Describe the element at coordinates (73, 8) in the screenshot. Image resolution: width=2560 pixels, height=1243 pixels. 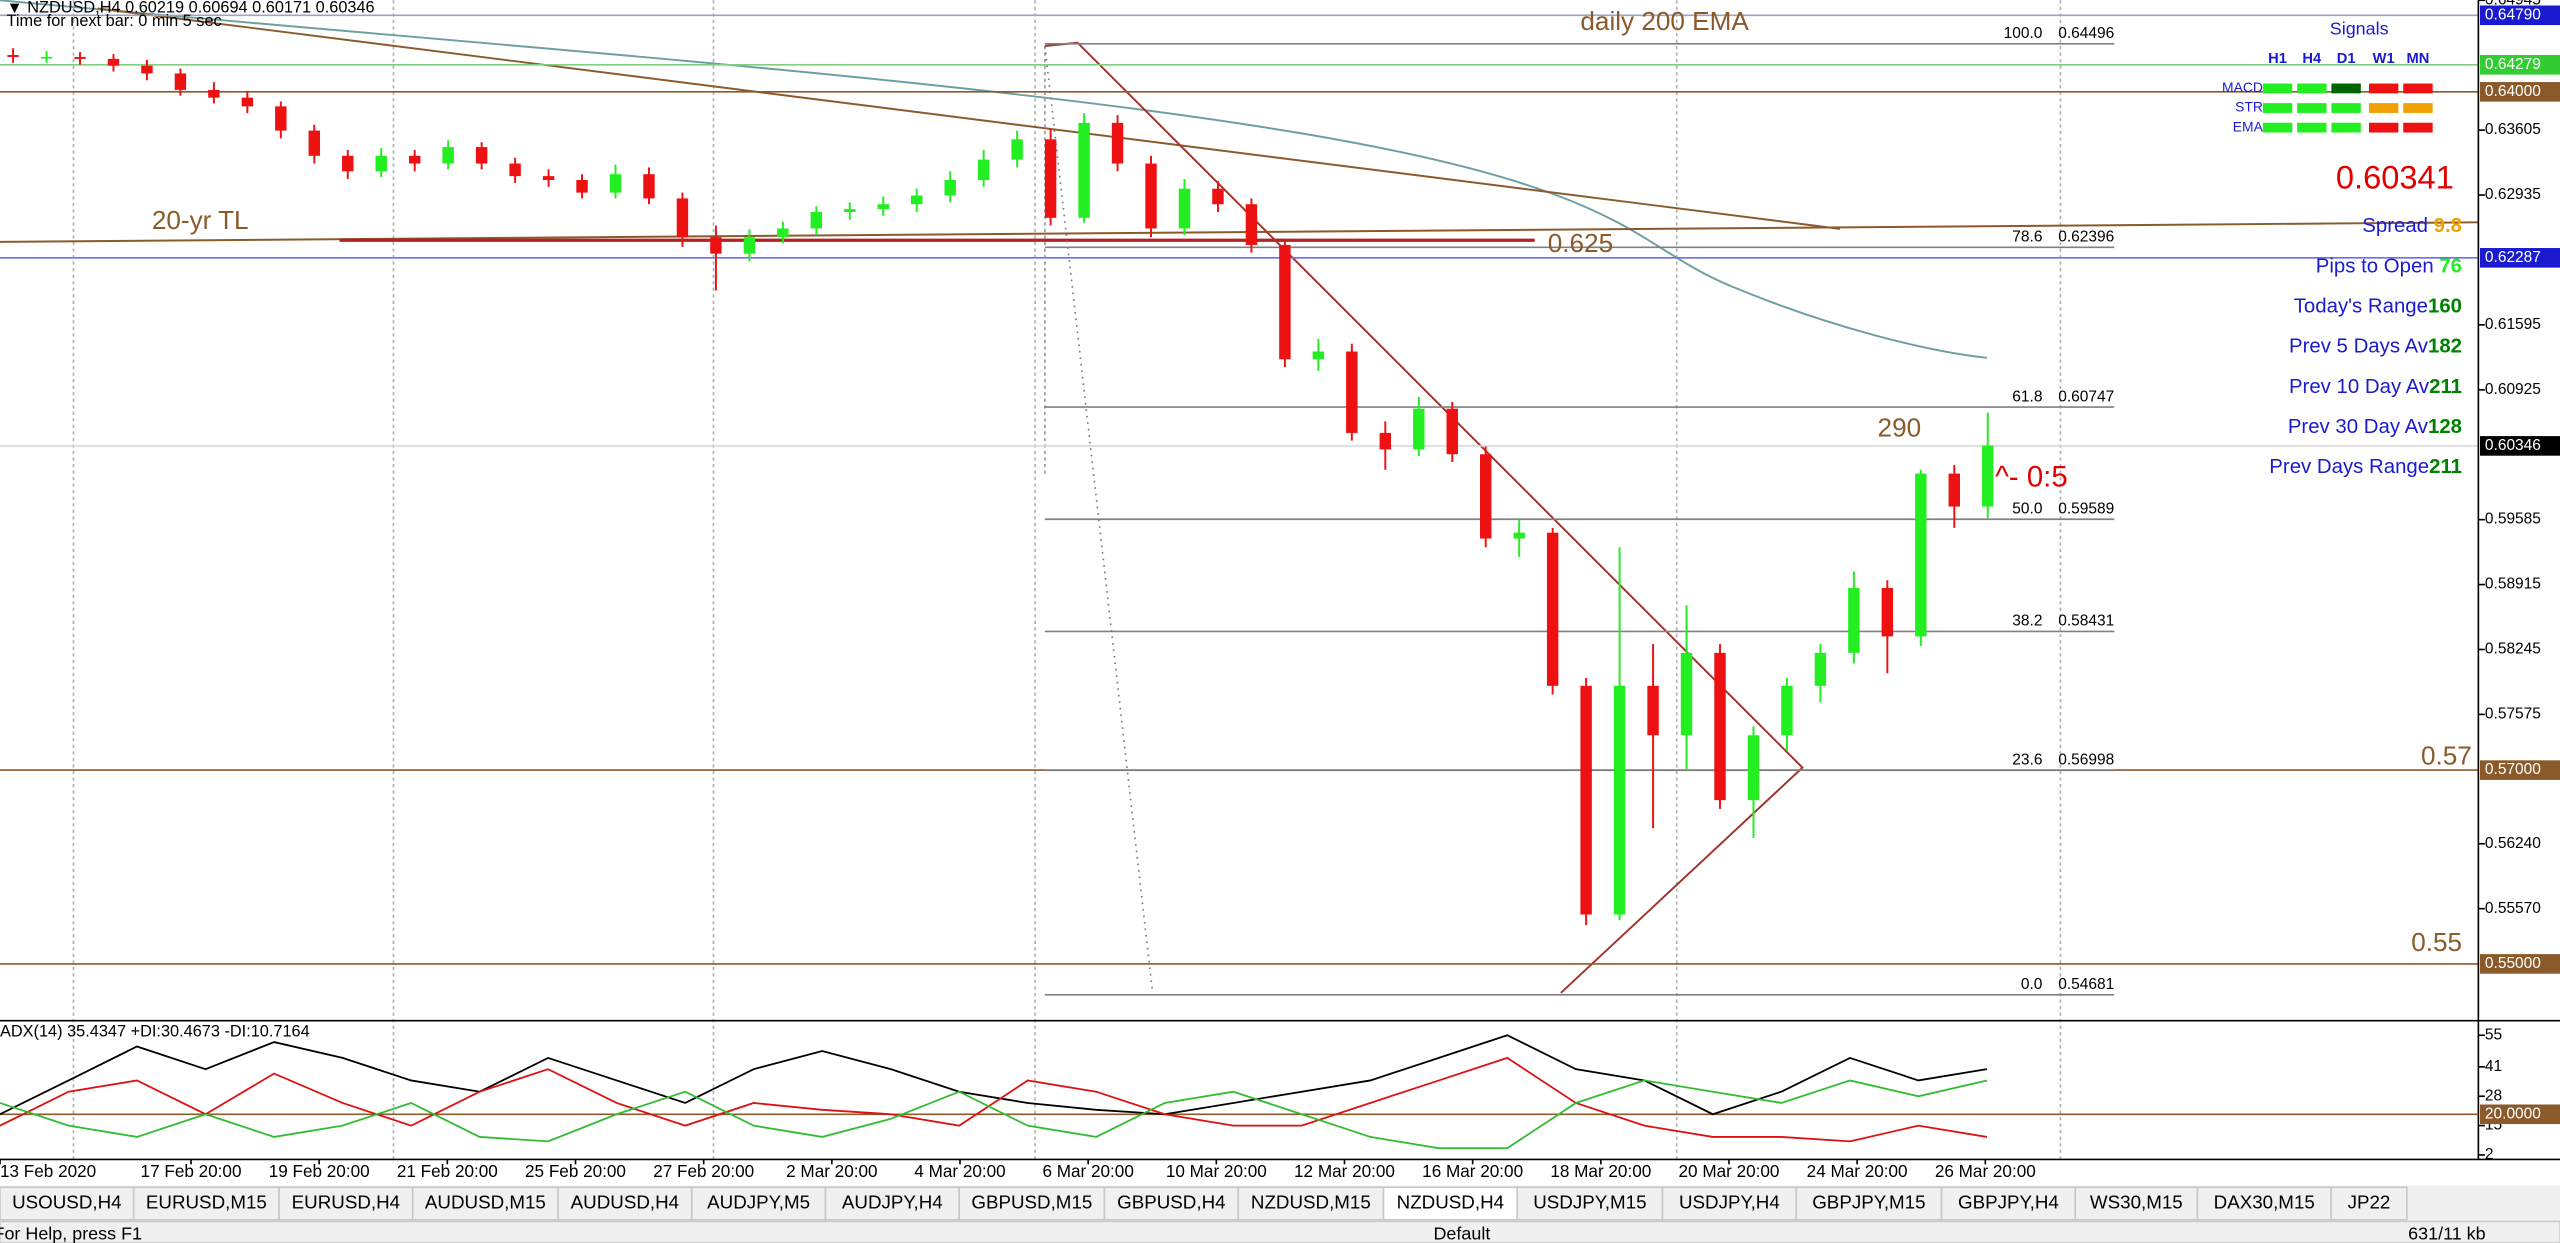
I see `symbol: NZDUSD,H4` at that location.